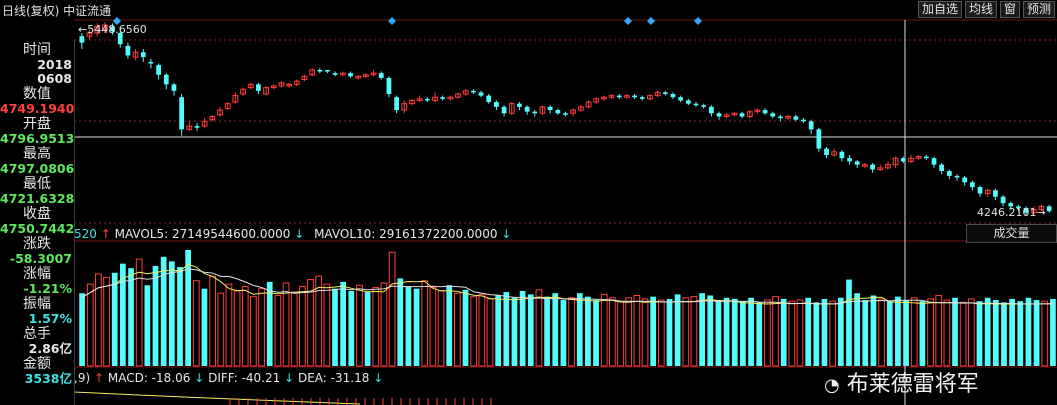  Describe the element at coordinates (37, 50) in the screenshot. I see `info-label: 时间` at that location.